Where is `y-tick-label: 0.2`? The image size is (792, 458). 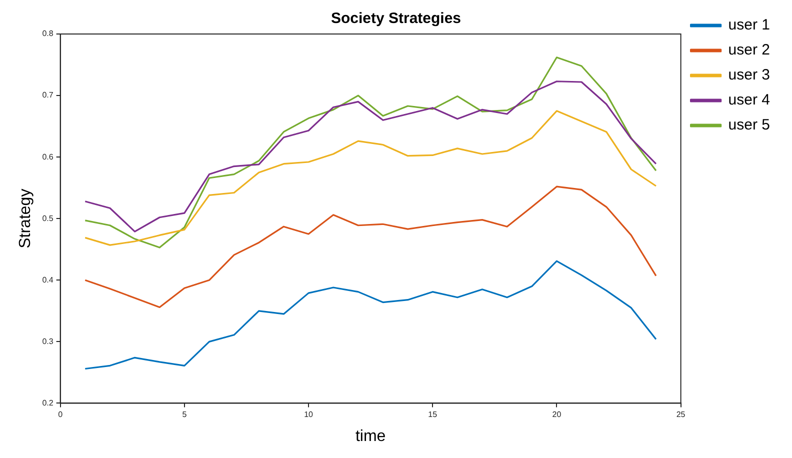 y-tick-label: 0.2 is located at coordinates (48, 403).